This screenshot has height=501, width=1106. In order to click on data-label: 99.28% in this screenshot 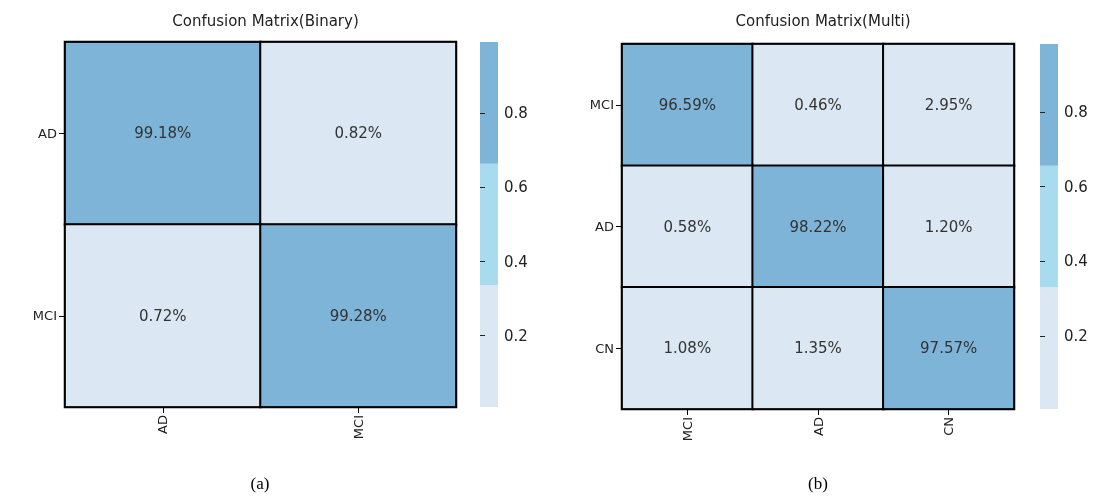, I will do `click(358, 315)`.